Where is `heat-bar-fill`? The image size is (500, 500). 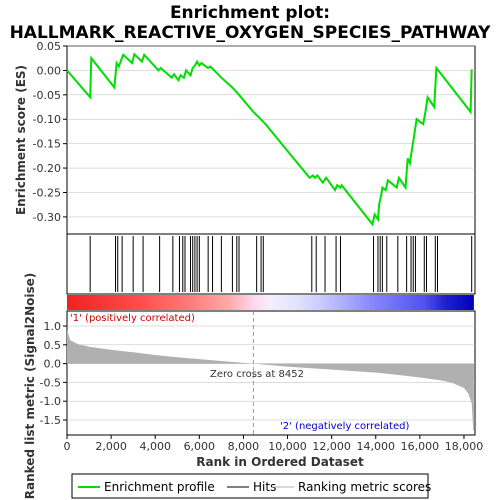
heat-bar-fill is located at coordinates (270, 302).